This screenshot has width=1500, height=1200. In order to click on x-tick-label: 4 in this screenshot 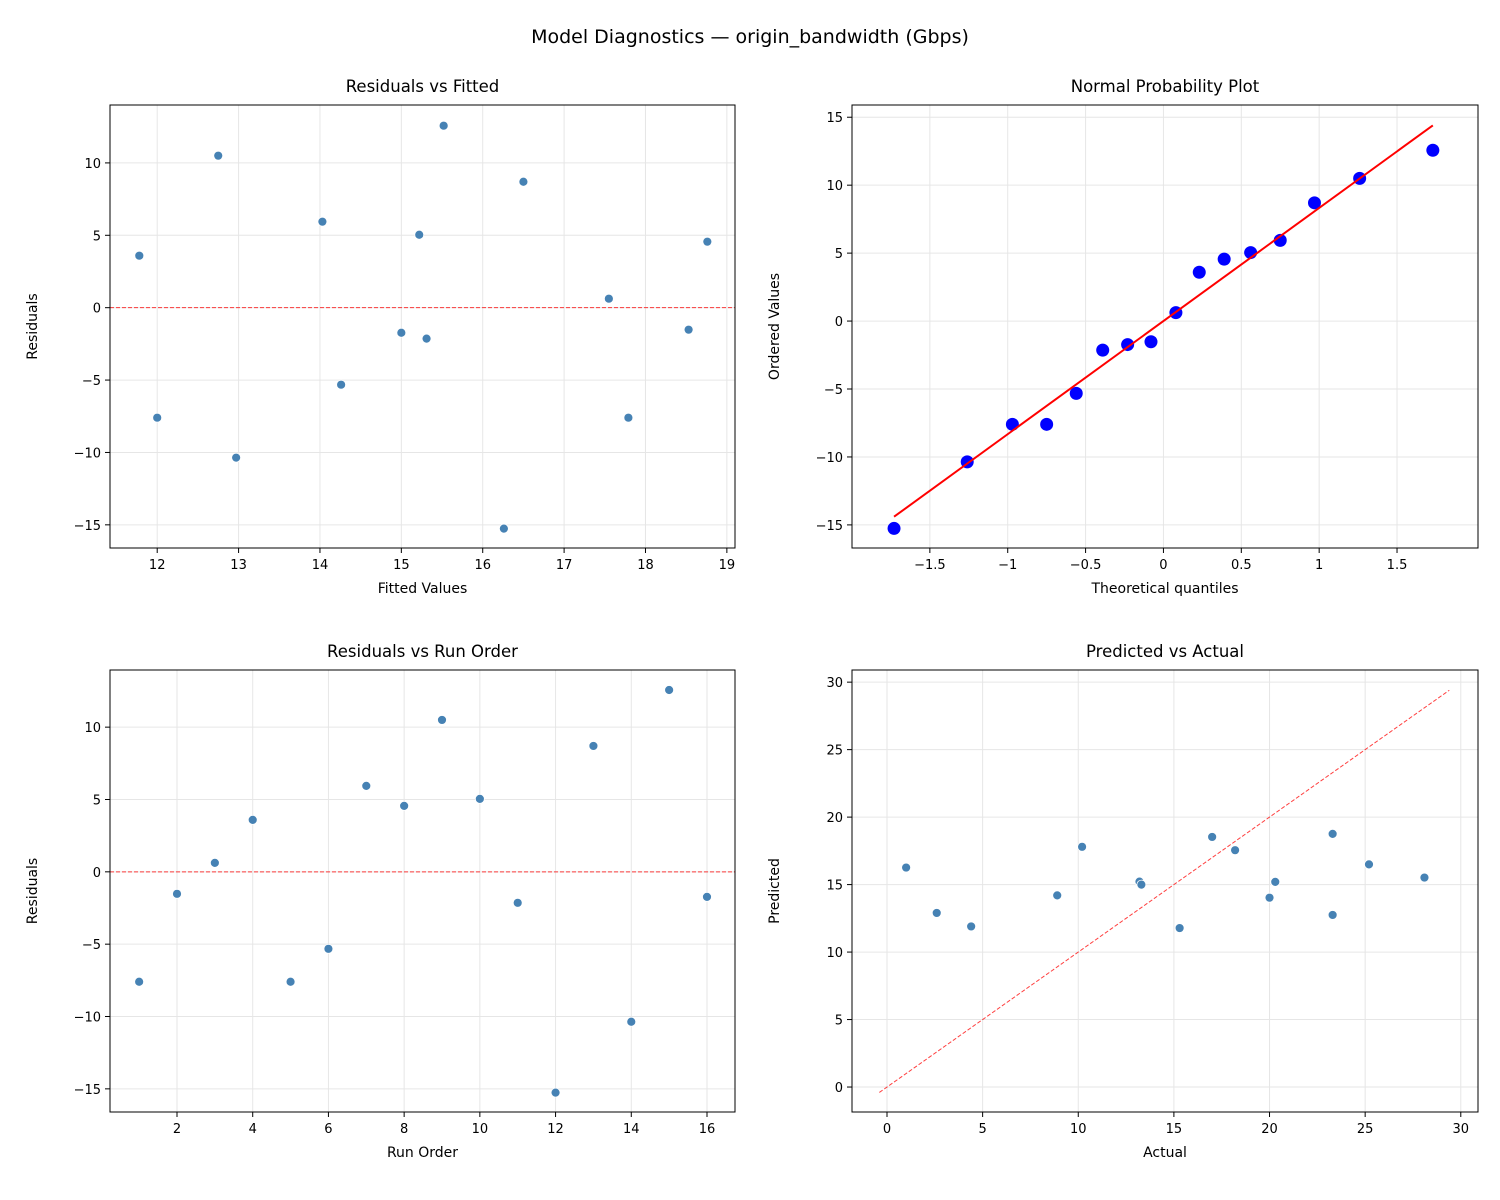, I will do `click(253, 1129)`.